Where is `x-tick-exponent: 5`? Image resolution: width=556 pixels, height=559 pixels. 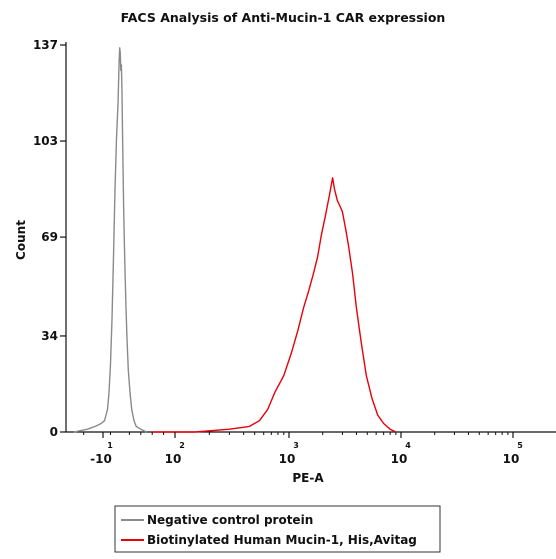
x-tick-exponent: 5 is located at coordinates (520, 445).